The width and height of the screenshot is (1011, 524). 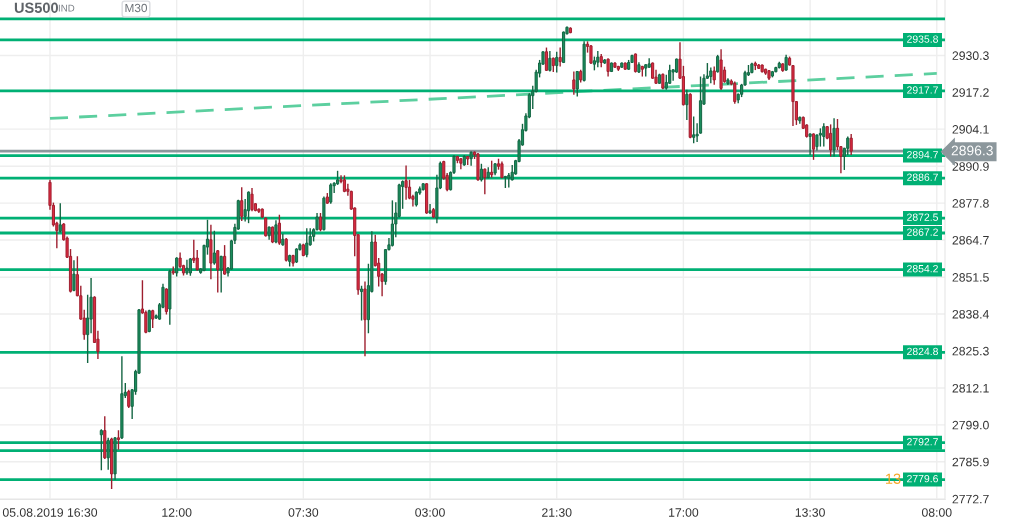 What do you see at coordinates (970, 351) in the screenshot?
I see `y-tick-label: 2825.3` at bounding box center [970, 351].